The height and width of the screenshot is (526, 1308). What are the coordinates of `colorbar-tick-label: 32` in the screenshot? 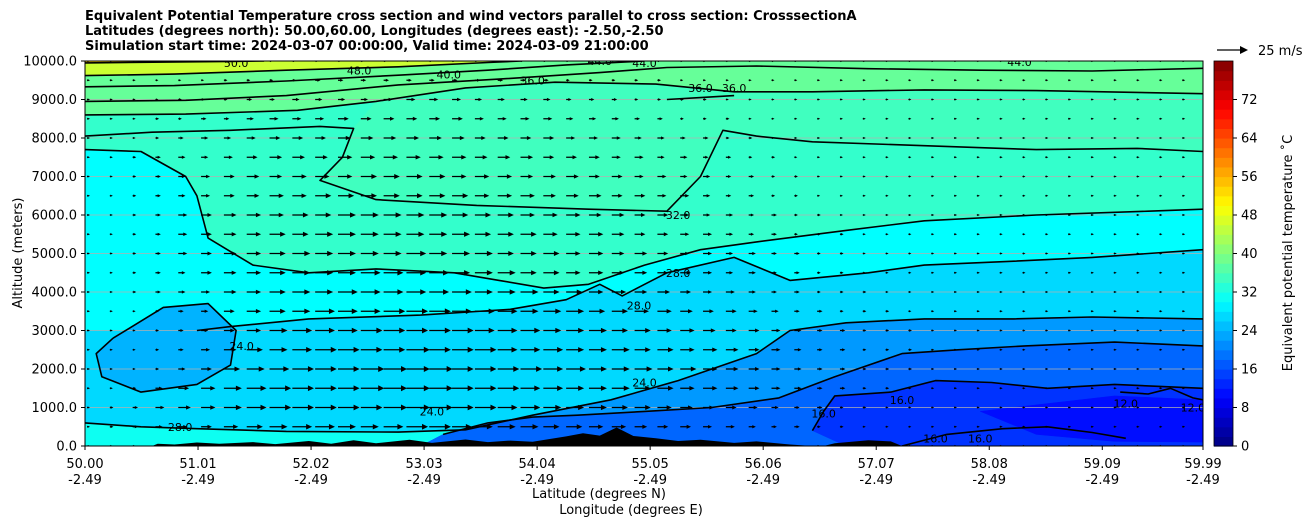 It's located at (1249, 293).